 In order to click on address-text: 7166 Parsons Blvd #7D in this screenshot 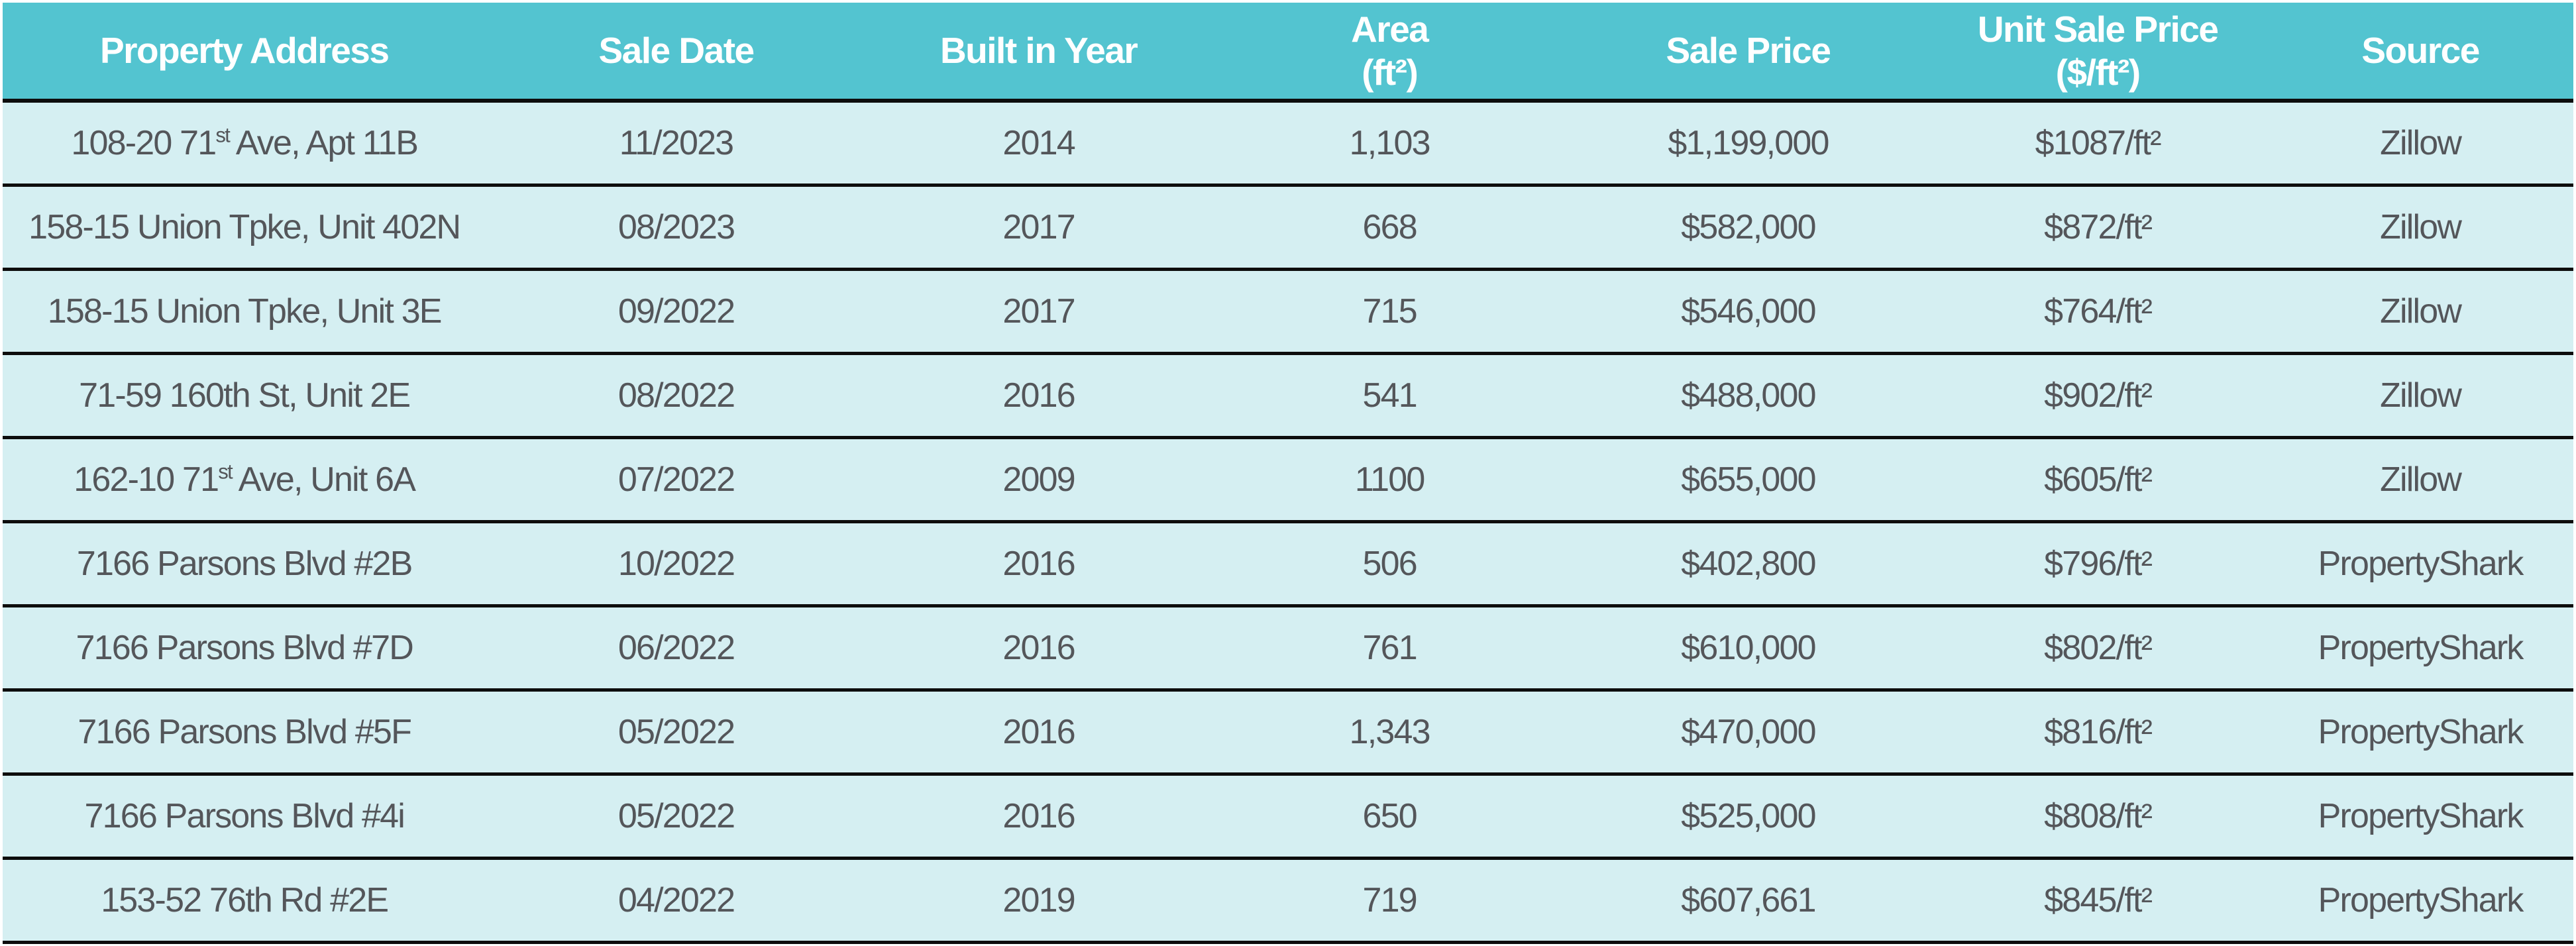, I will do `click(245, 648)`.